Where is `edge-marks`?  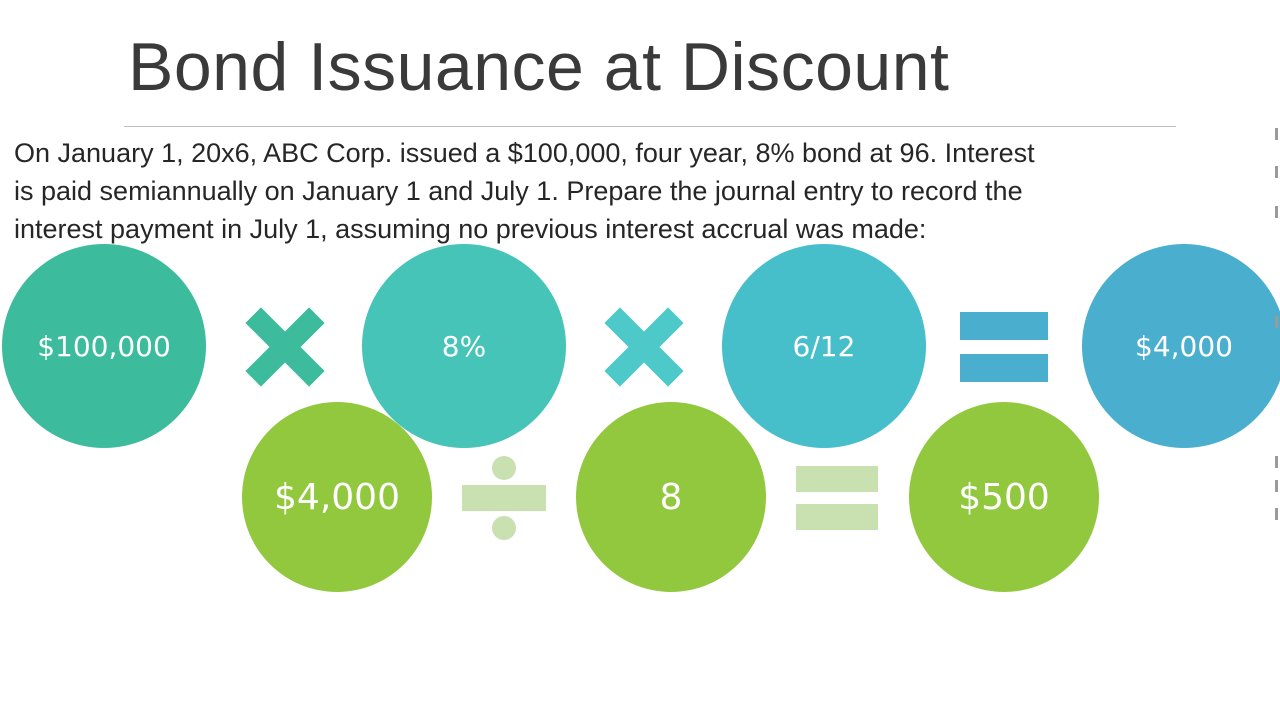
edge-marks is located at coordinates (1276, 330).